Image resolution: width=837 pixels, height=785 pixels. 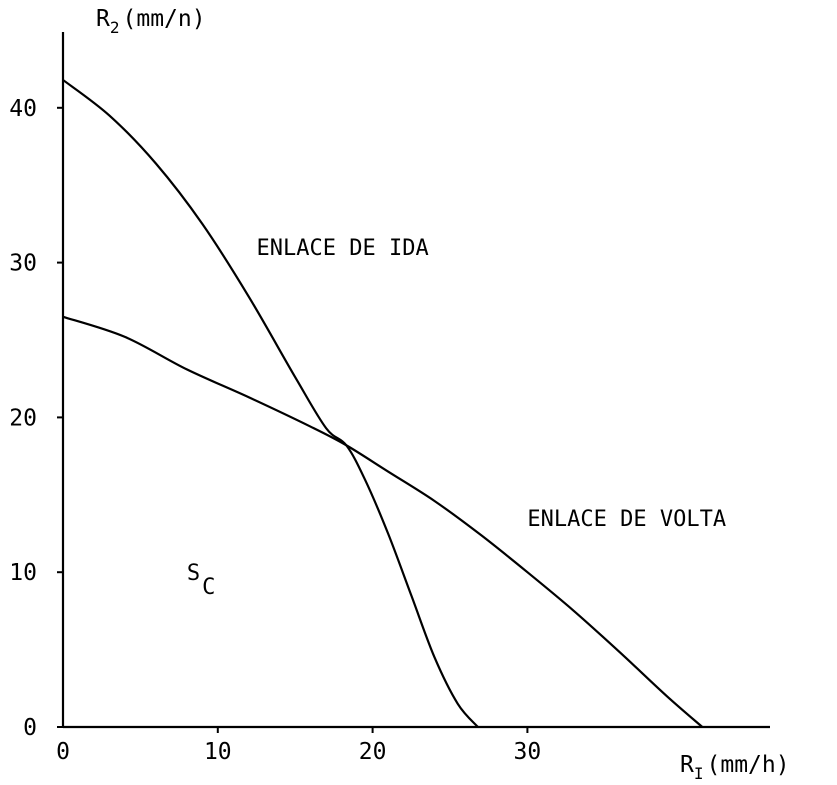 I want to click on y-tick-label: 40, so click(x=23, y=109).